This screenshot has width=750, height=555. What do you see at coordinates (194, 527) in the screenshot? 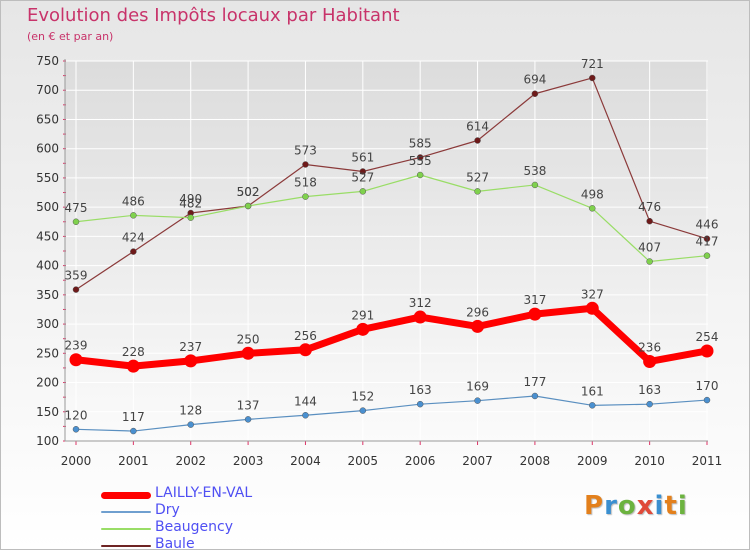
I see `legend-label: Beaugency` at bounding box center [194, 527].